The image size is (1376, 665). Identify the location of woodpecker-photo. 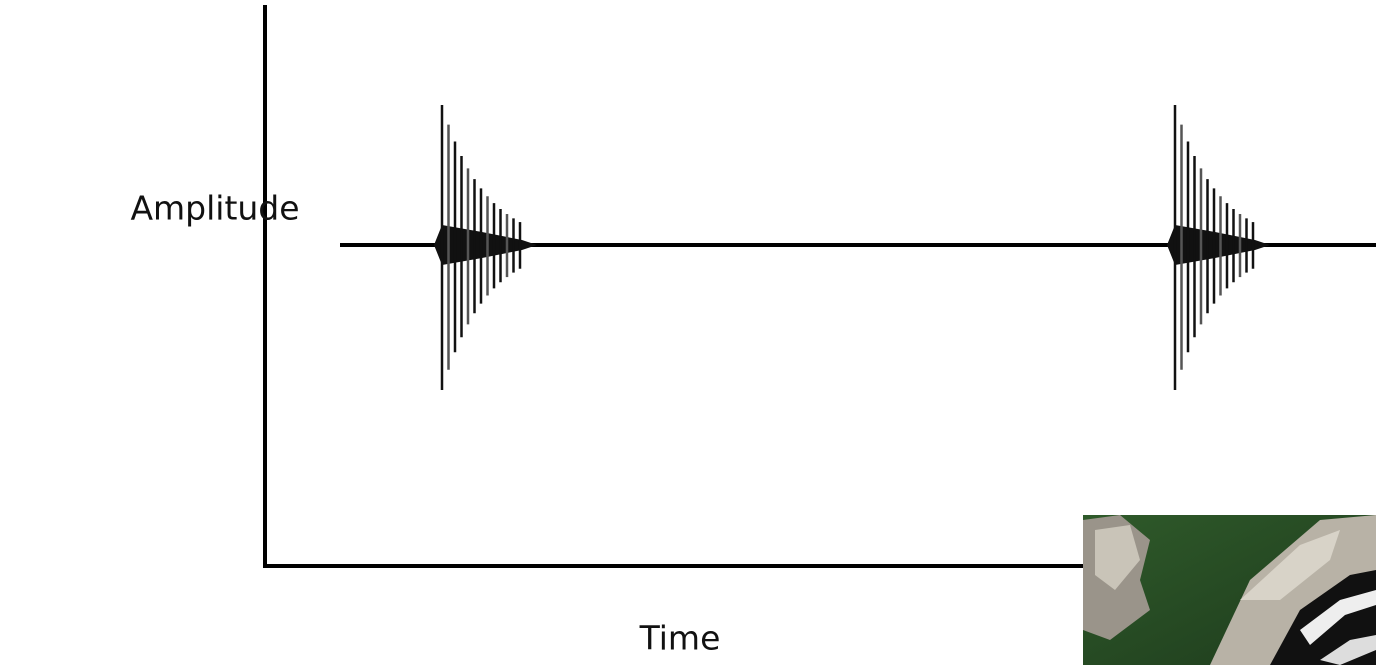
(1229, 590).